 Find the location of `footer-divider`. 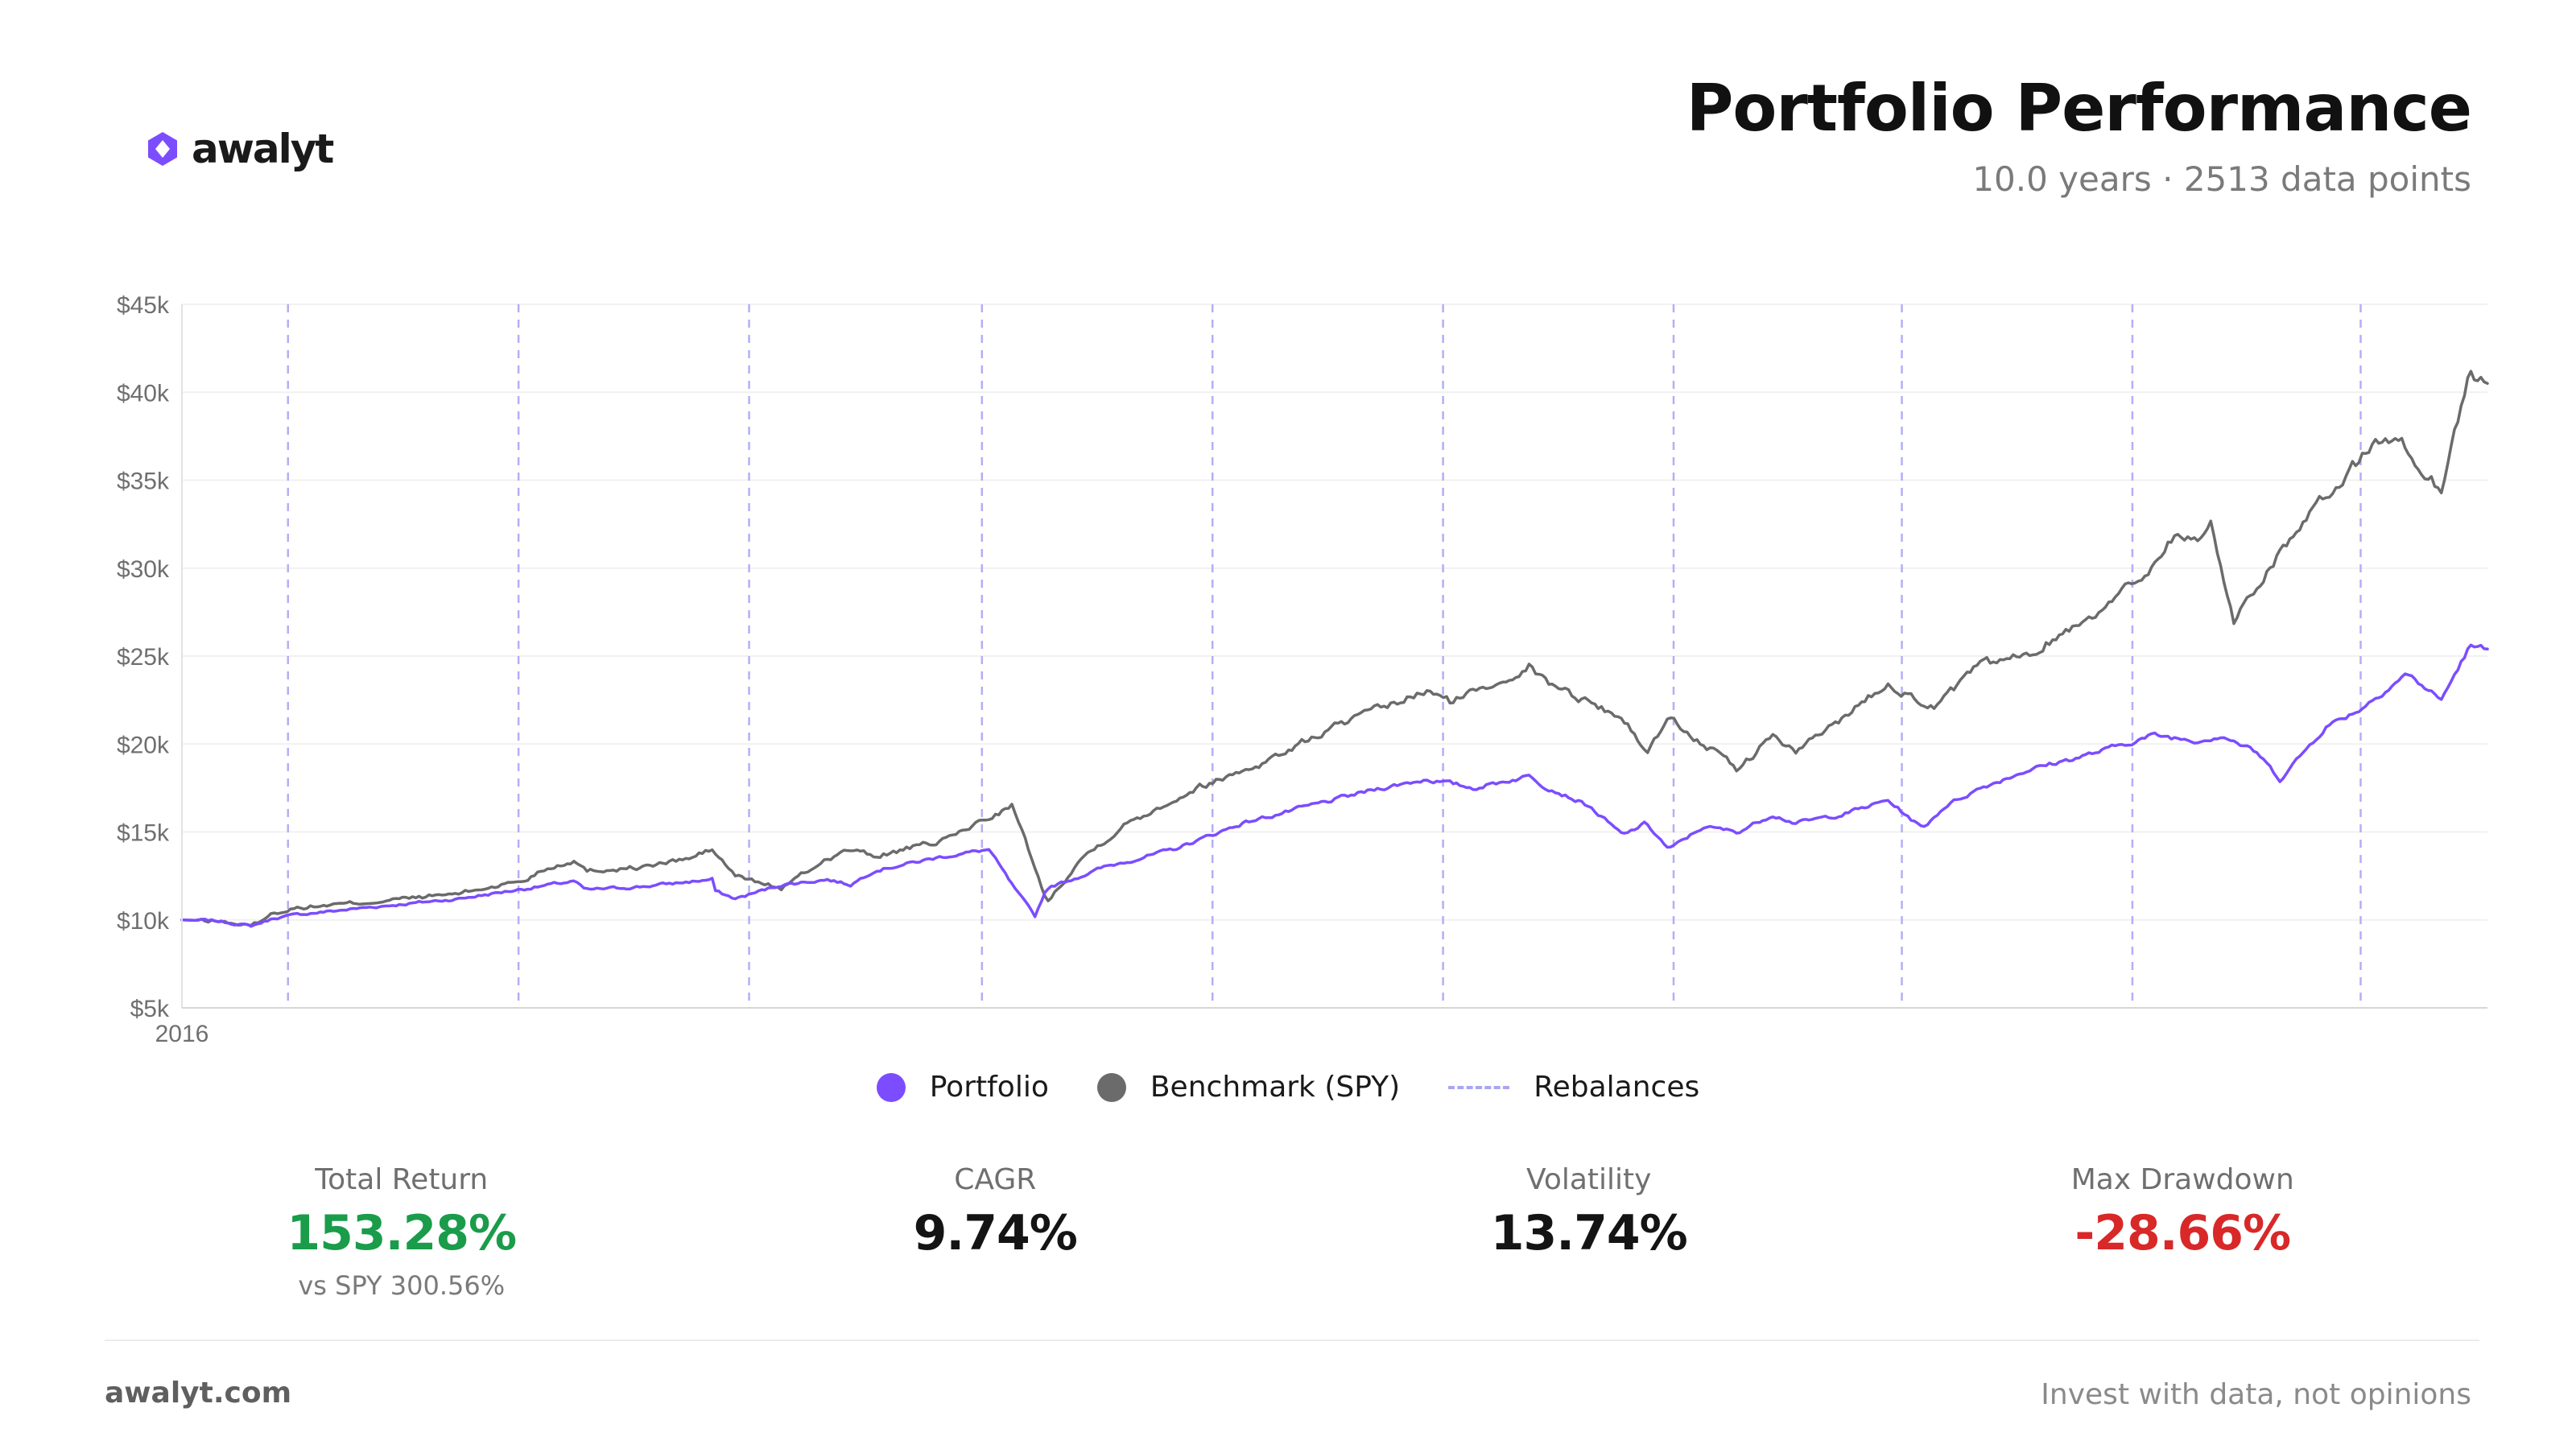

footer-divider is located at coordinates (1292, 1340).